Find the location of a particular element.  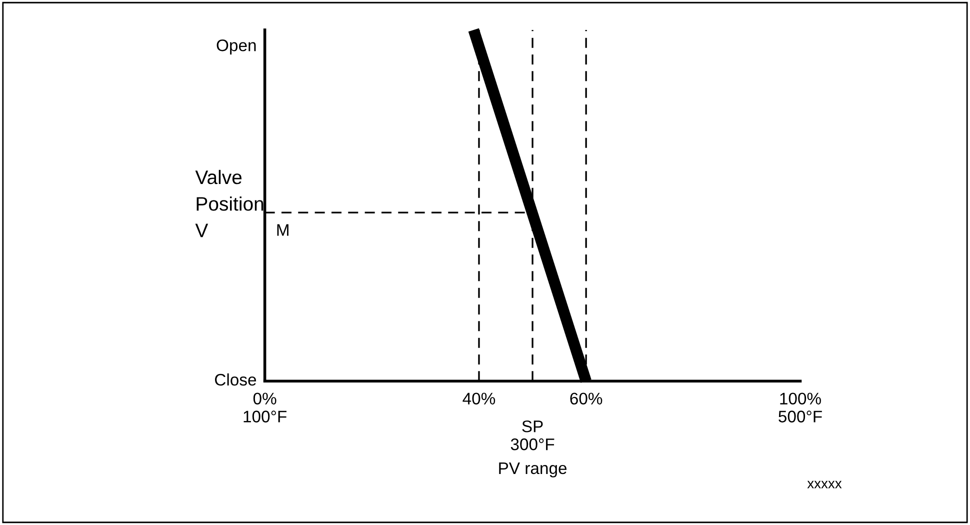

x-tick-label: 40% is located at coordinates (479, 398).